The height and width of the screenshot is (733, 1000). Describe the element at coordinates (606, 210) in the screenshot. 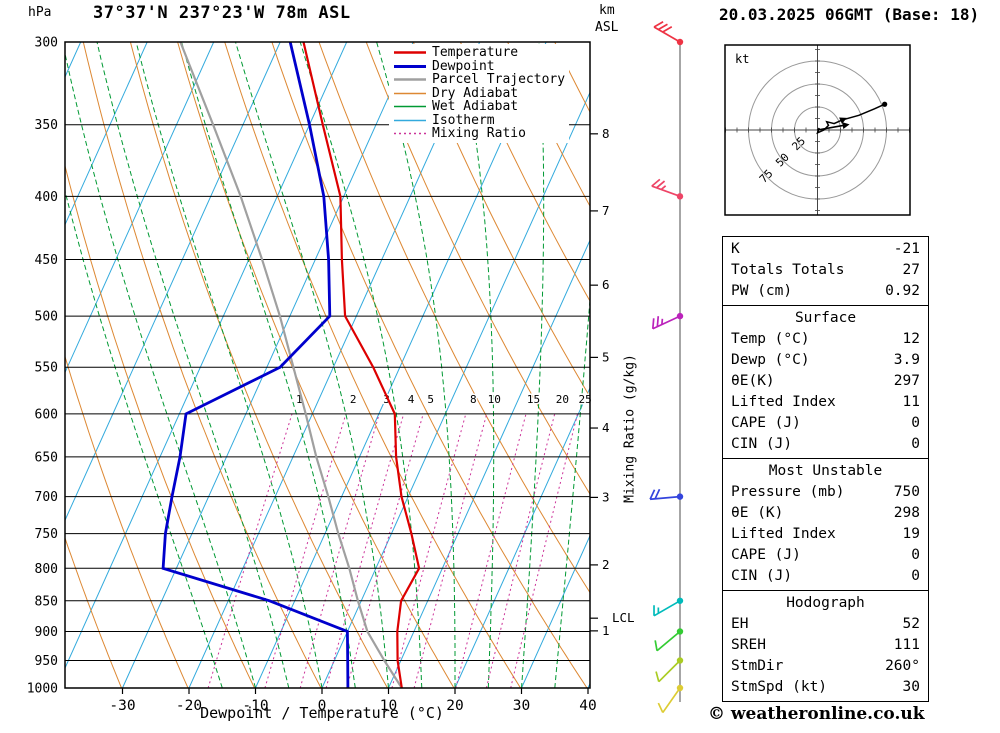

I see `svg-text: 7` at that location.